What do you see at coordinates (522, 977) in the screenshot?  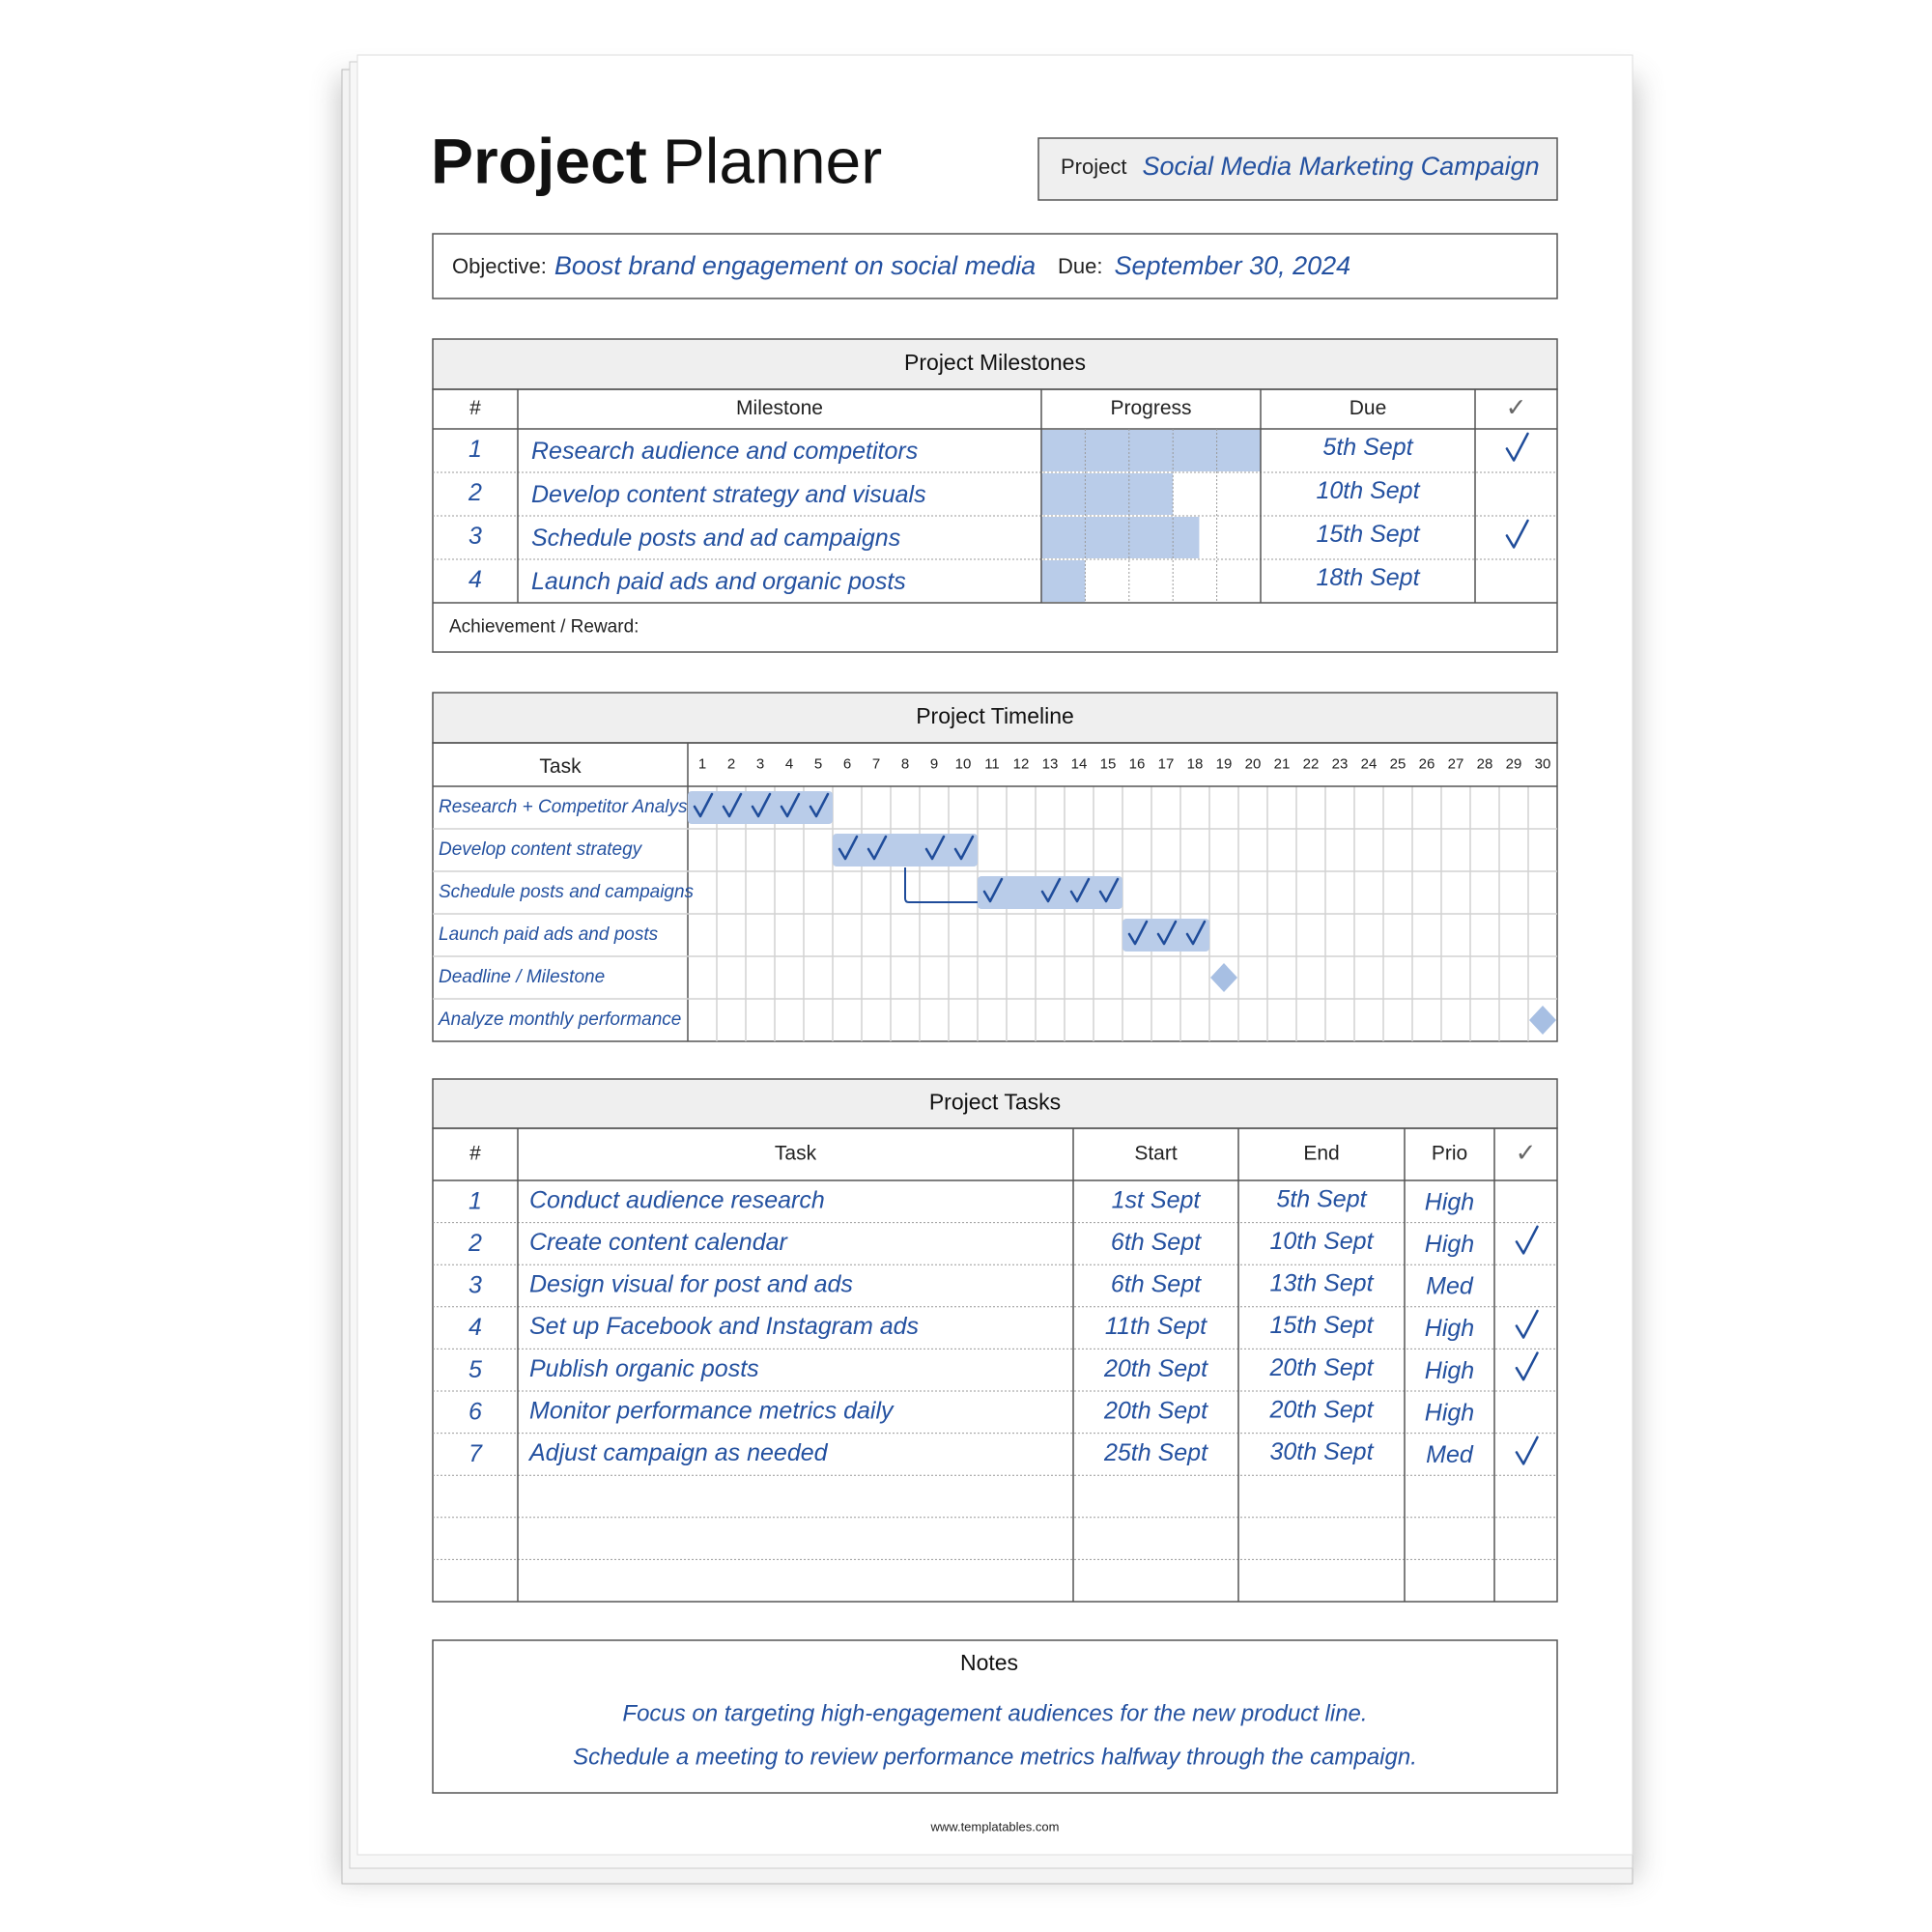 I see `timeline-task: Deadline / Milestone` at bounding box center [522, 977].